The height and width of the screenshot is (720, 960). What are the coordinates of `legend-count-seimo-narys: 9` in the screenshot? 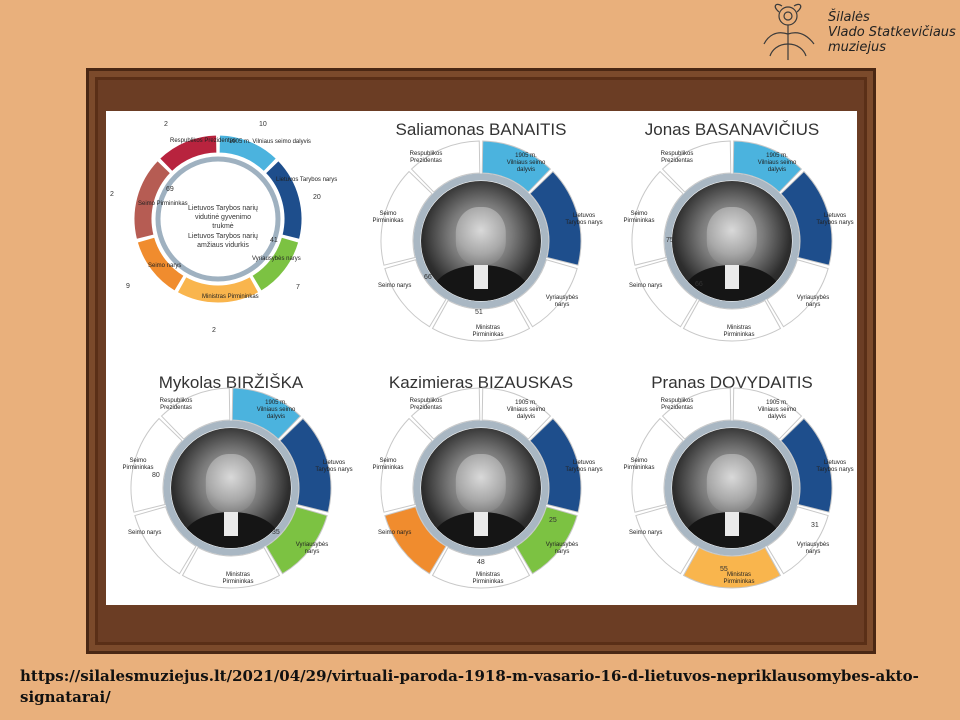 It's located at (128, 286).